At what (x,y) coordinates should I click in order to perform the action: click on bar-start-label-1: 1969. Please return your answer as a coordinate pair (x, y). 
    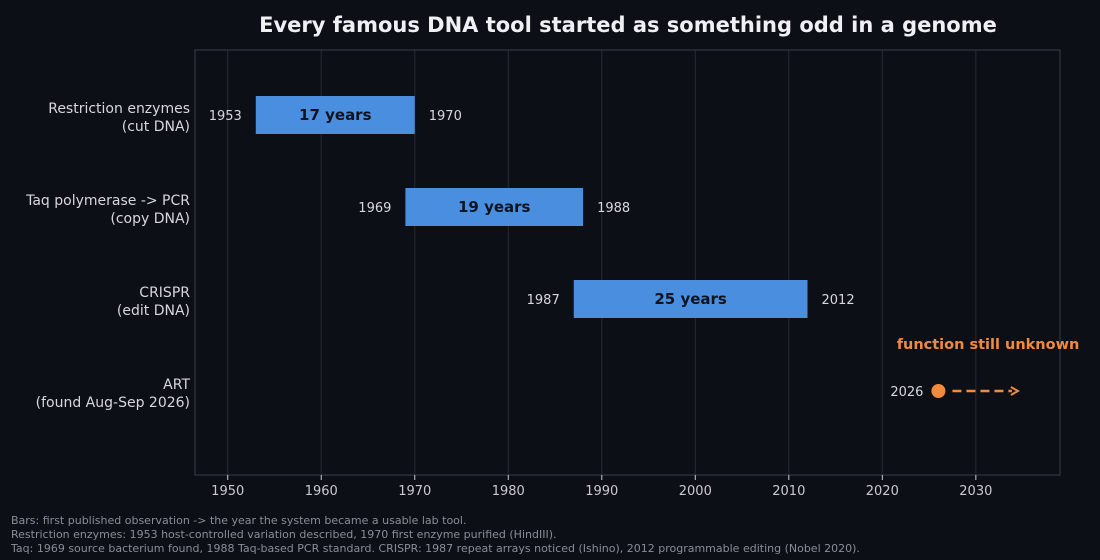
    Looking at the image, I should click on (374, 208).